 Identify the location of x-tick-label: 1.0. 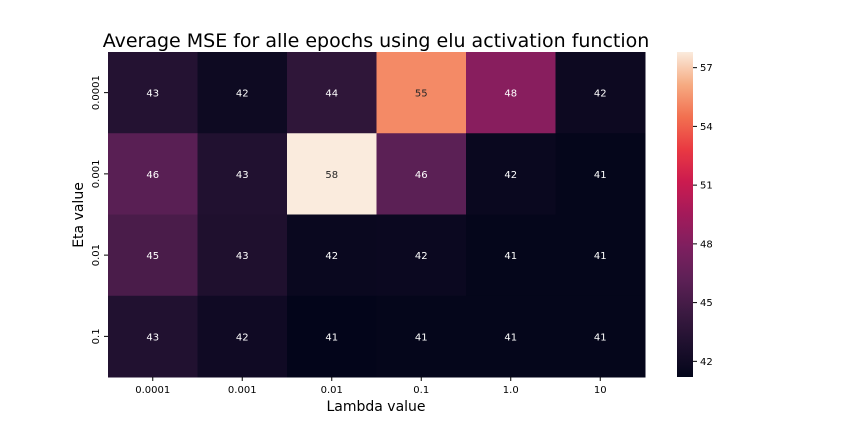
(511, 390).